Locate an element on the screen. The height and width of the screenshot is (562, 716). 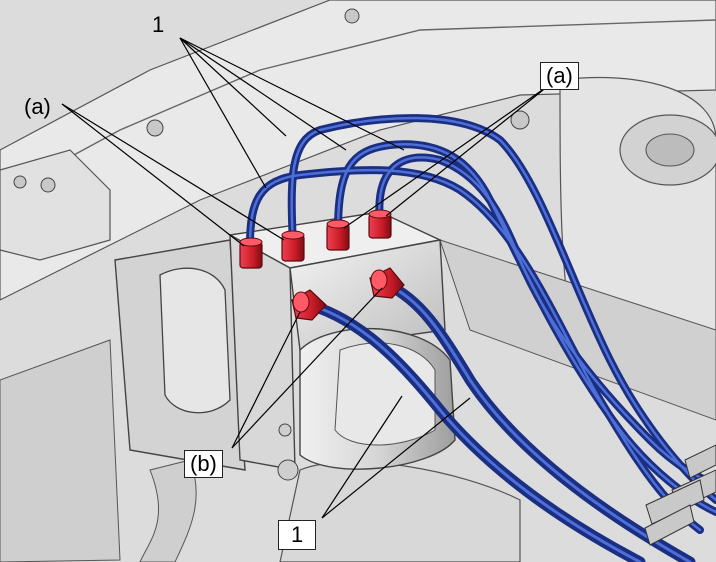
abs-mount-nut is located at coordinates (288, 470).